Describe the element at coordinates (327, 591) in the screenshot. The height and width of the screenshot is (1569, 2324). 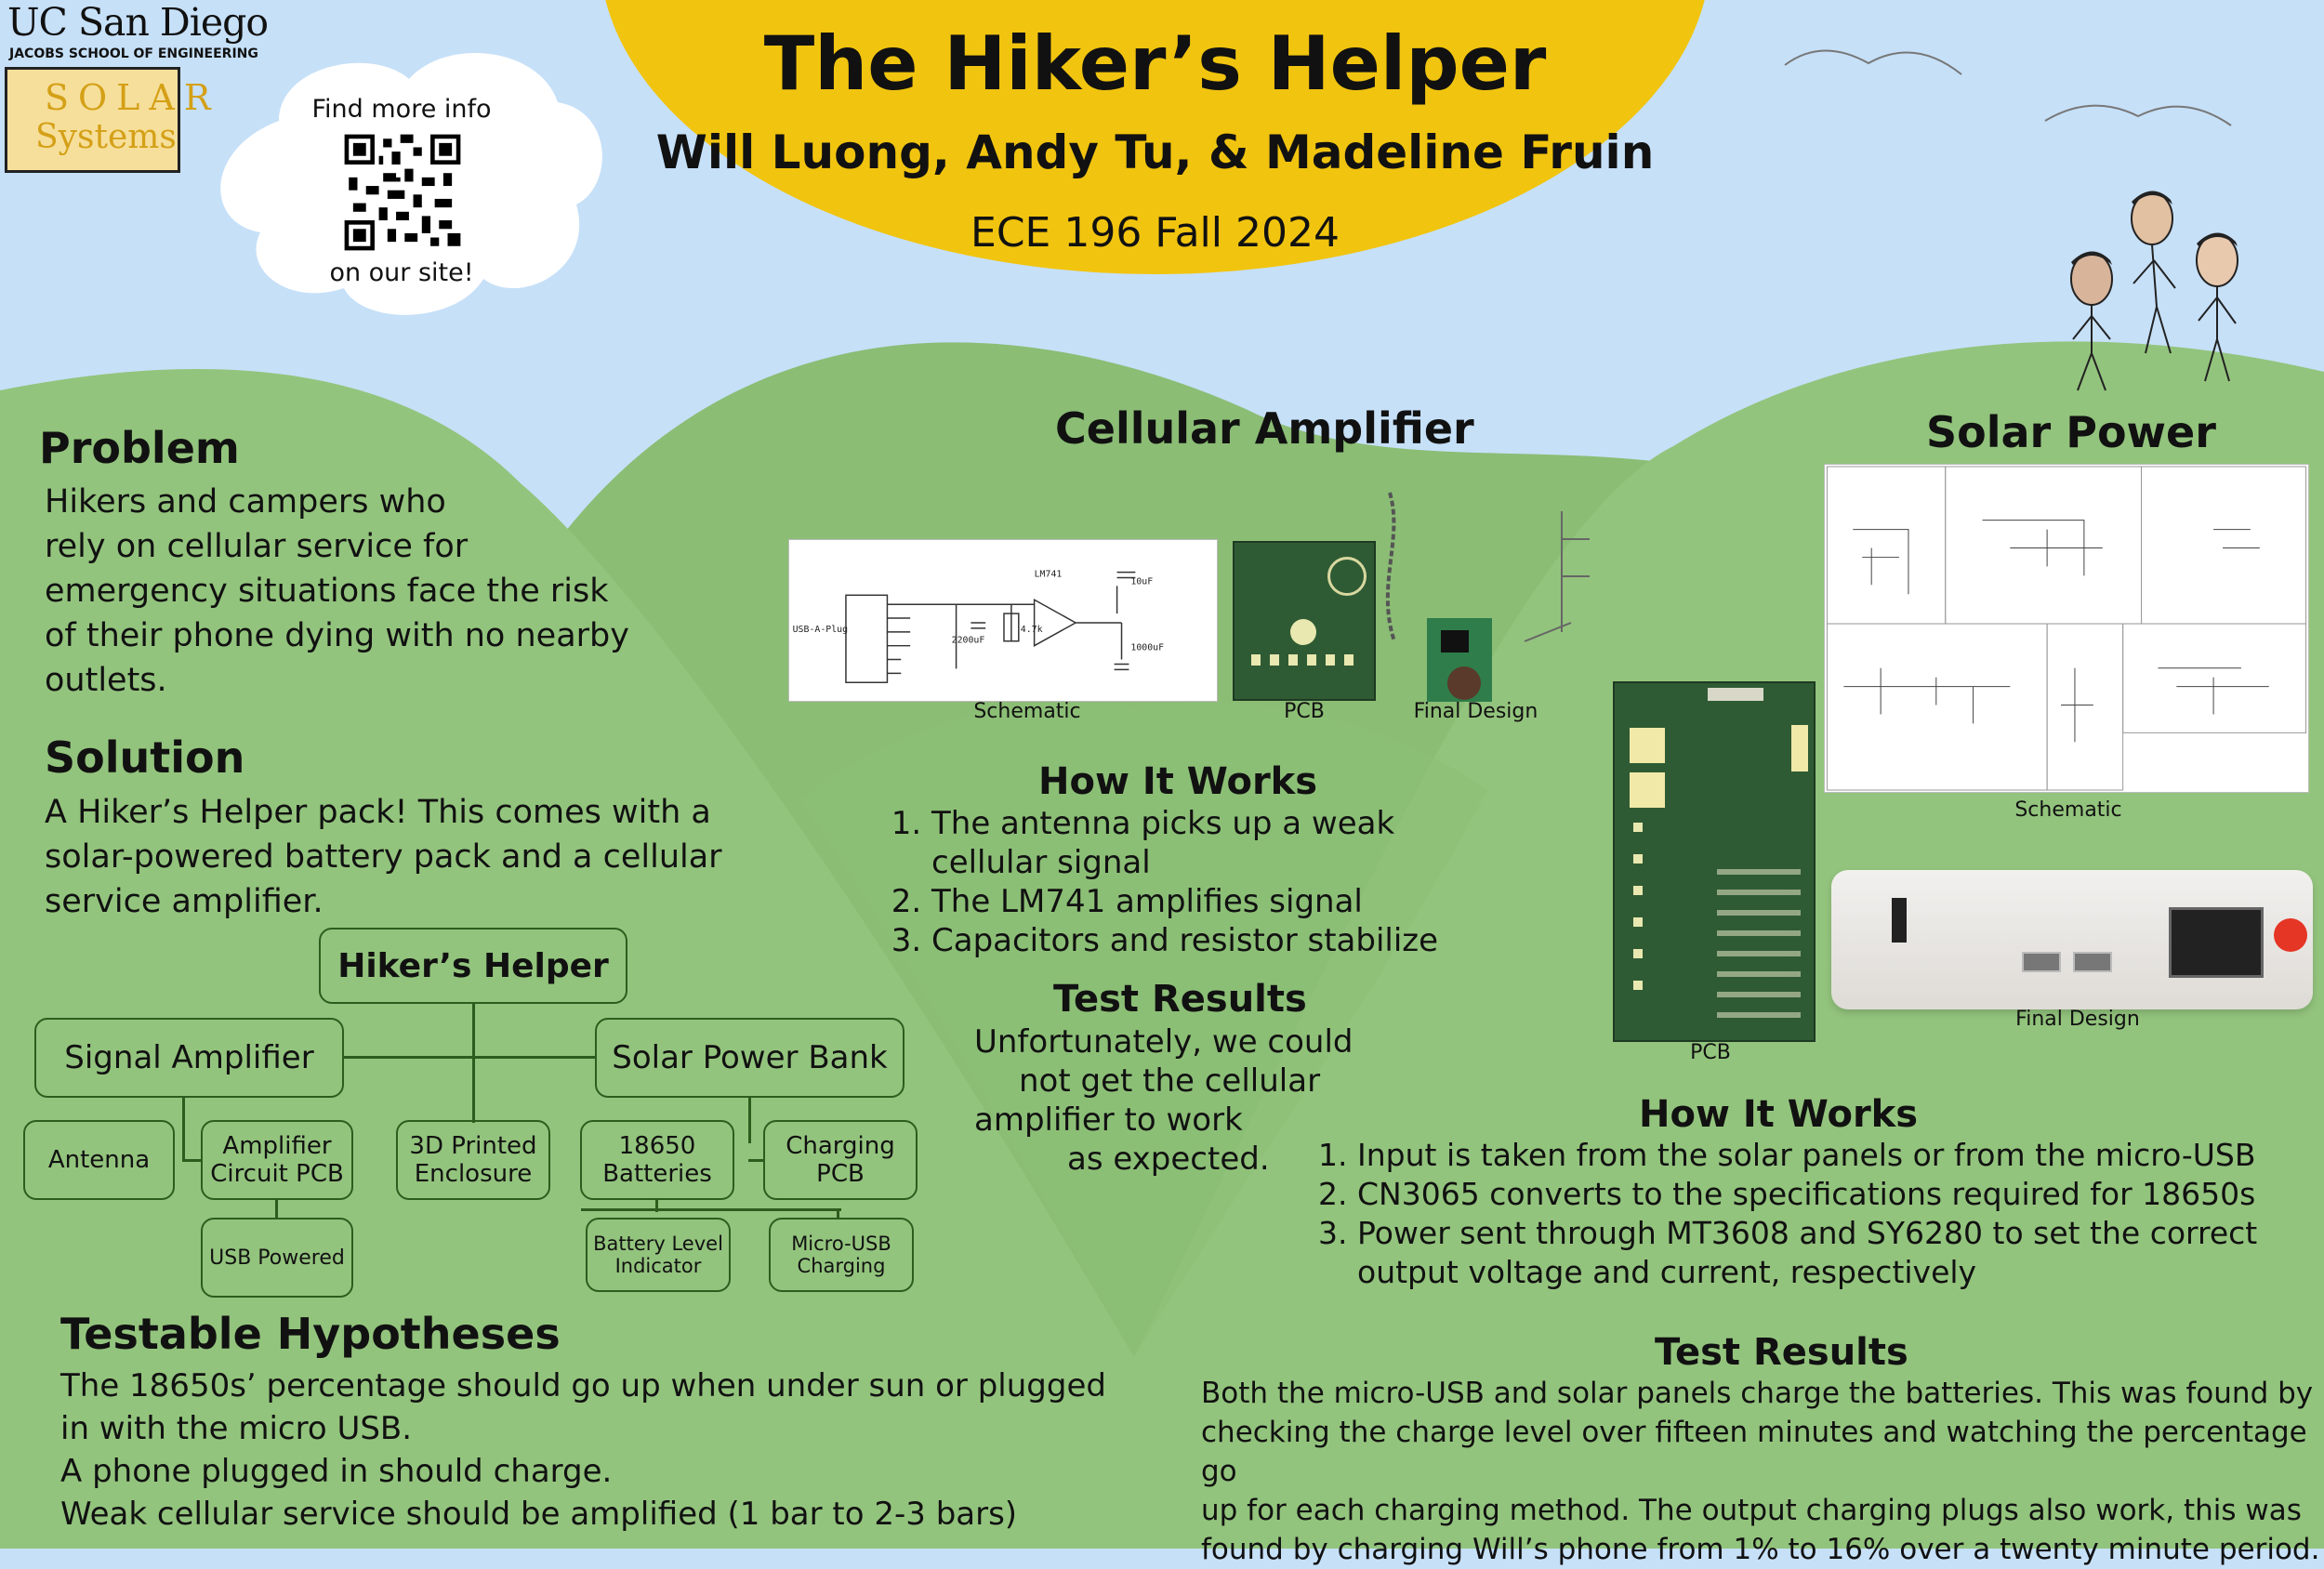
I see `problem-line: emergency situations face the risk` at that location.